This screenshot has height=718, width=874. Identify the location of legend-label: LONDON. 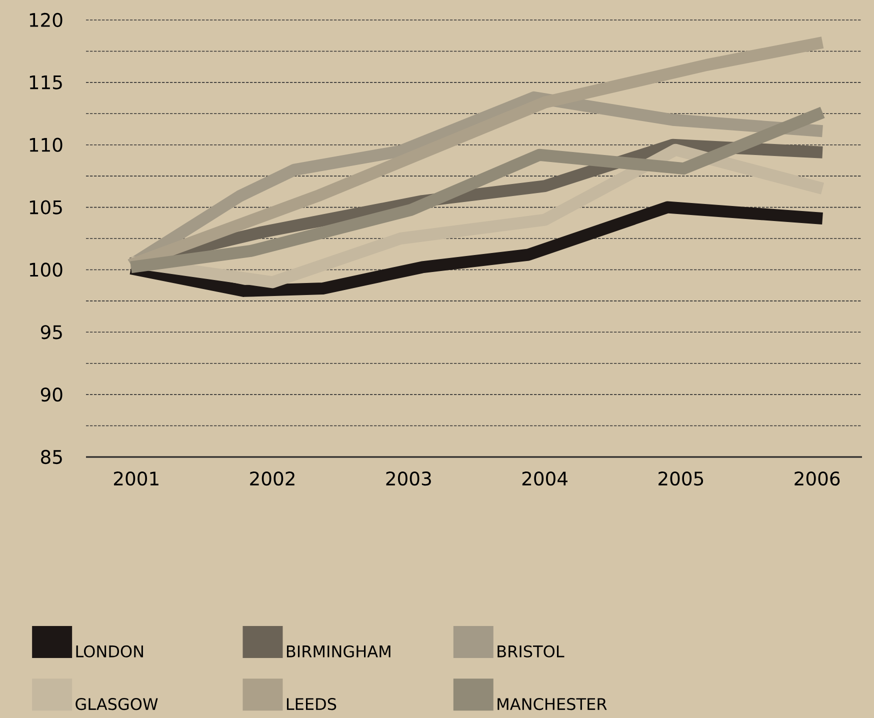
(109, 651).